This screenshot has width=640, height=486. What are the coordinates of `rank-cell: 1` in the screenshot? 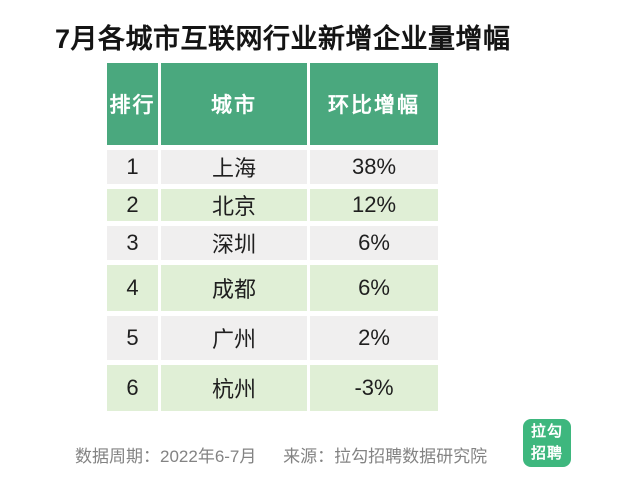 It's located at (132, 167).